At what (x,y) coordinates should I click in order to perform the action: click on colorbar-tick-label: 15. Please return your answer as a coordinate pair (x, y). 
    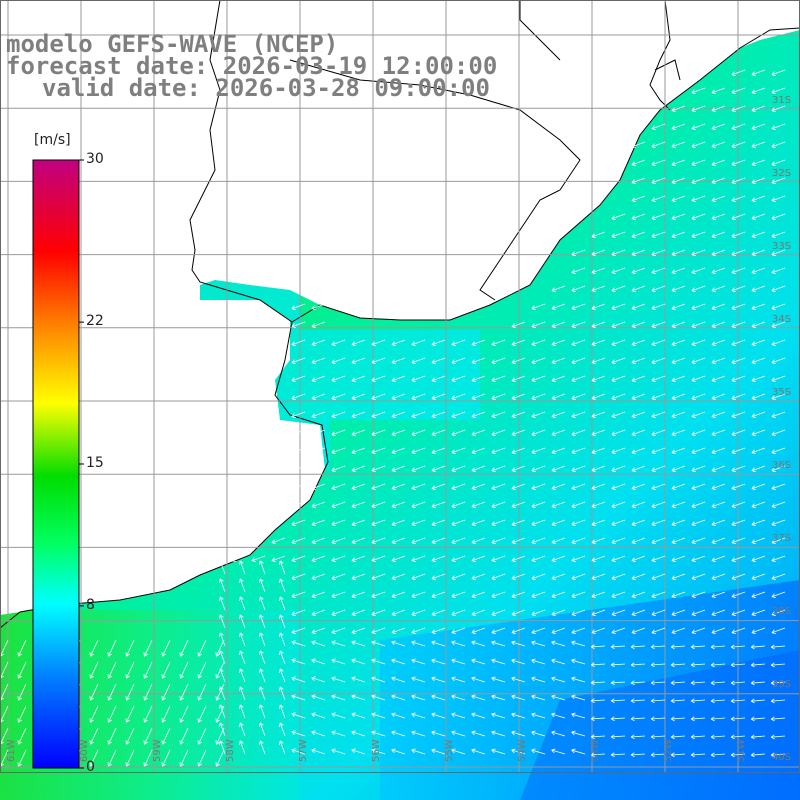
    Looking at the image, I should click on (95, 463).